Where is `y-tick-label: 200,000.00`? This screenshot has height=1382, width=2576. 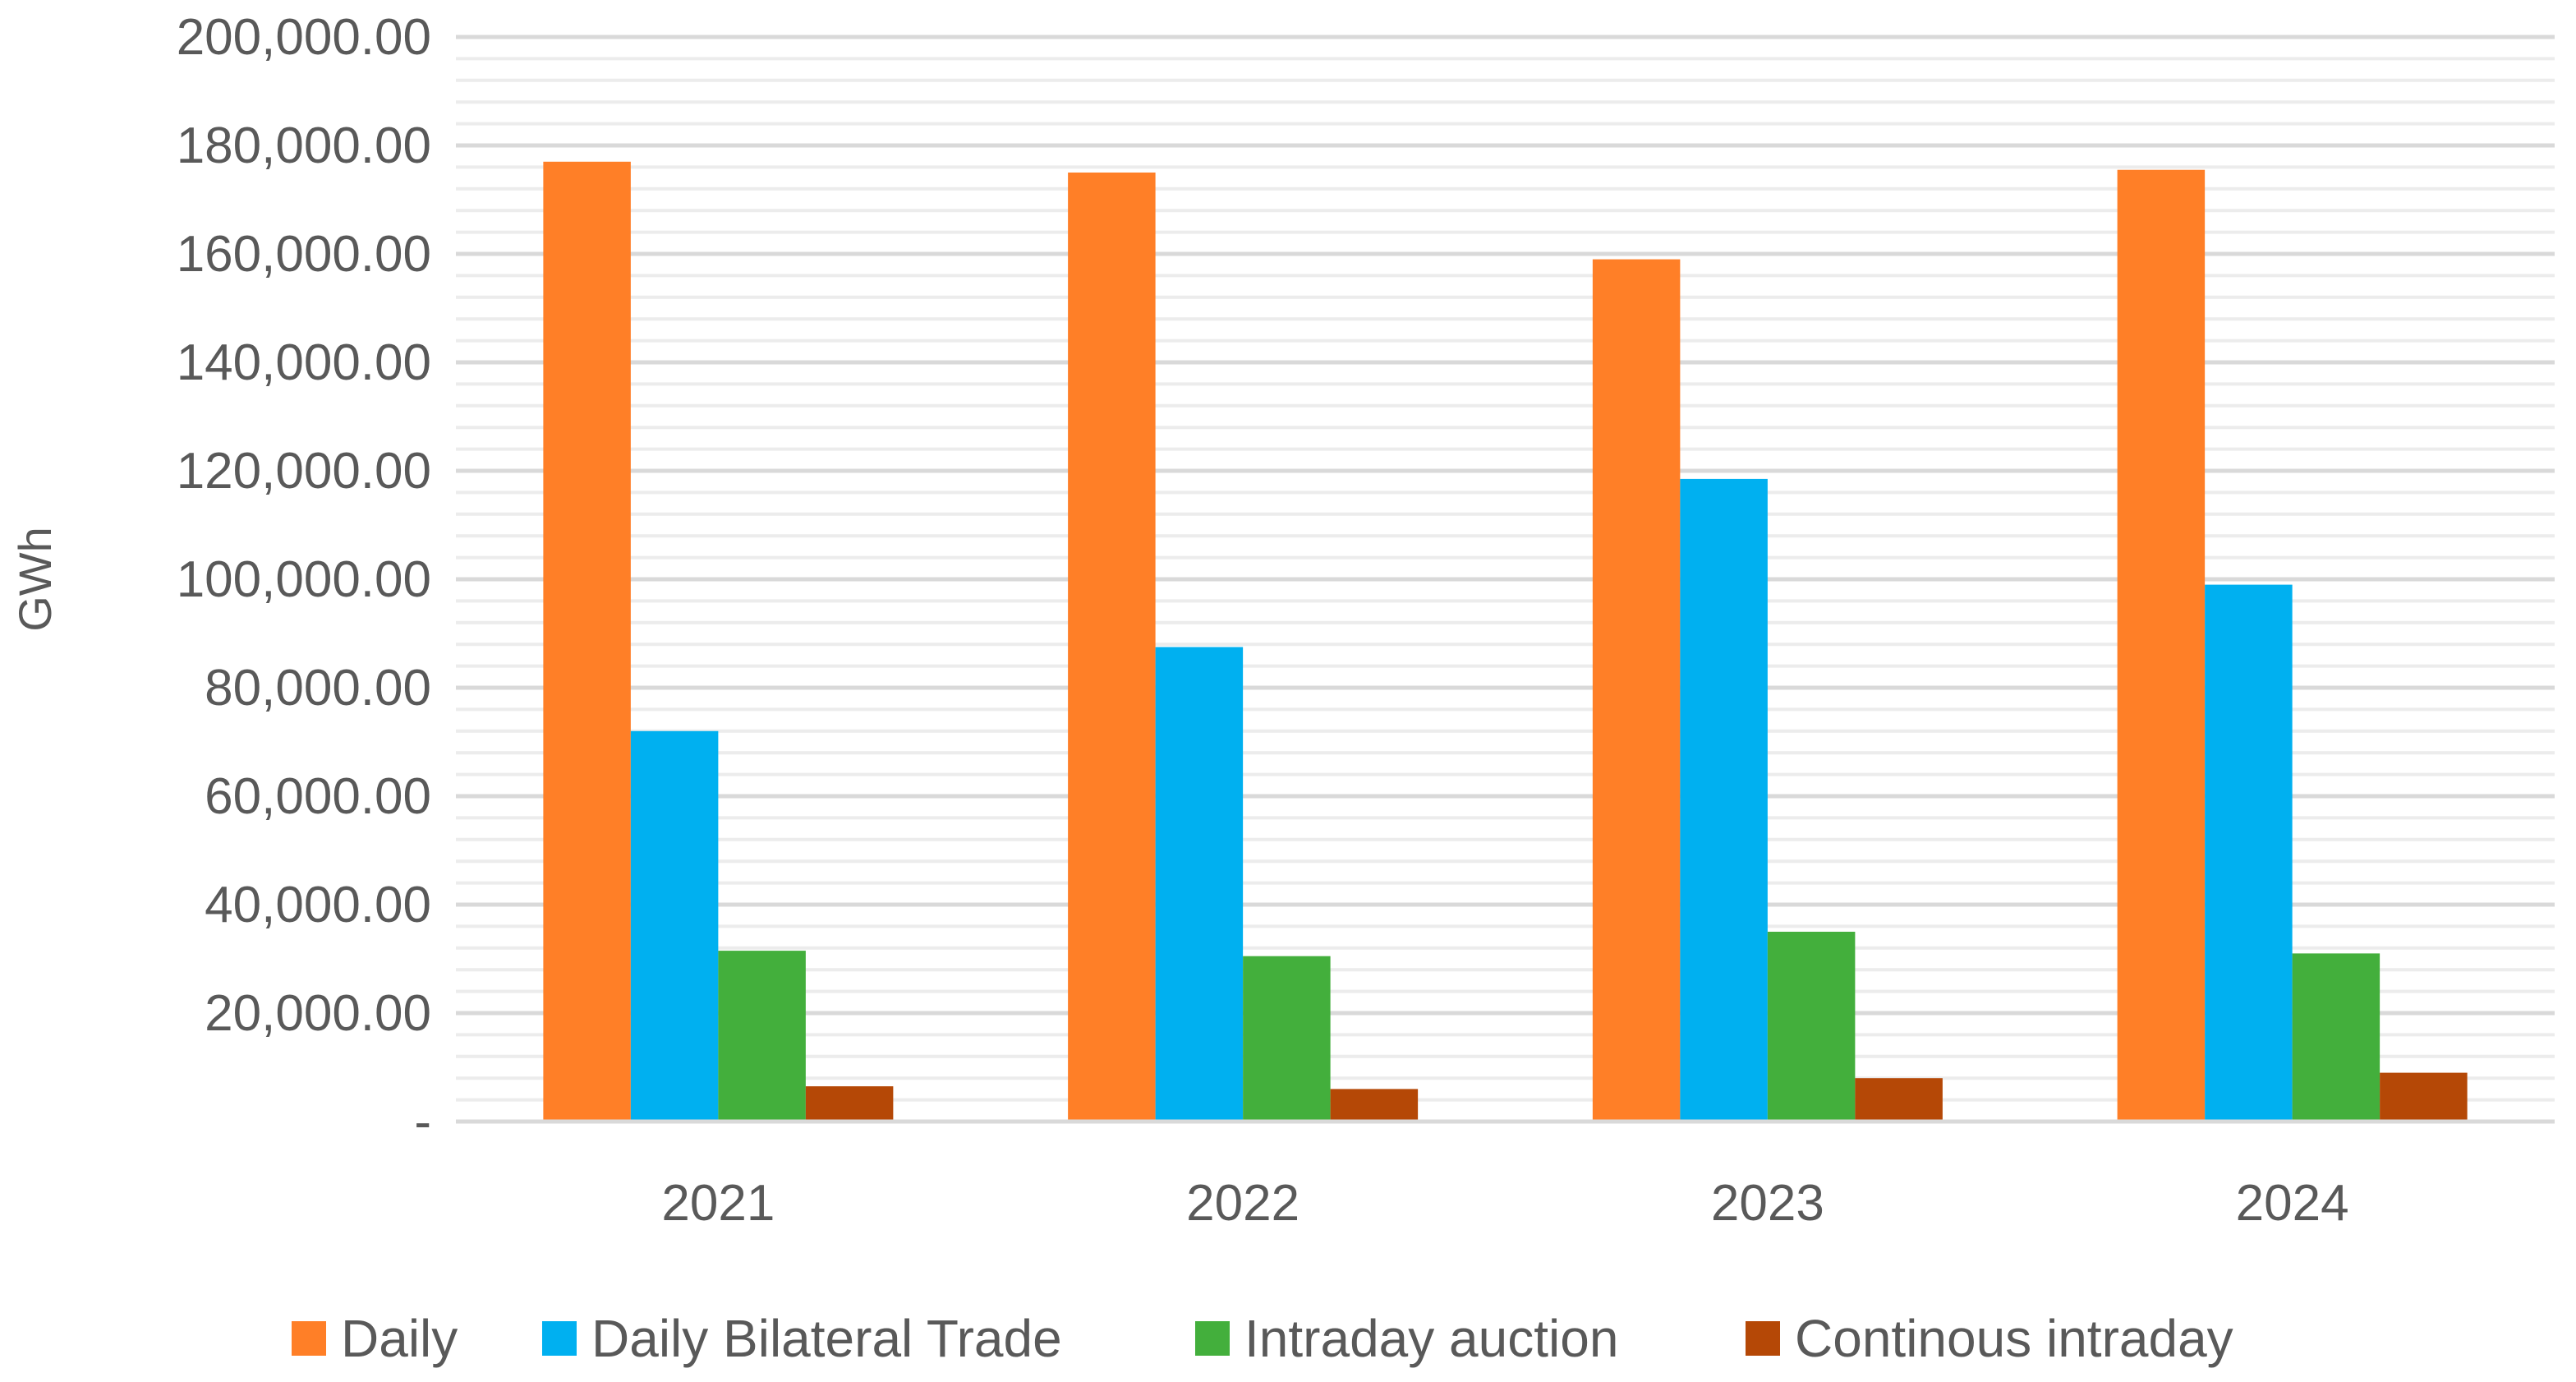
y-tick-label: 200,000.00 is located at coordinates (304, 37).